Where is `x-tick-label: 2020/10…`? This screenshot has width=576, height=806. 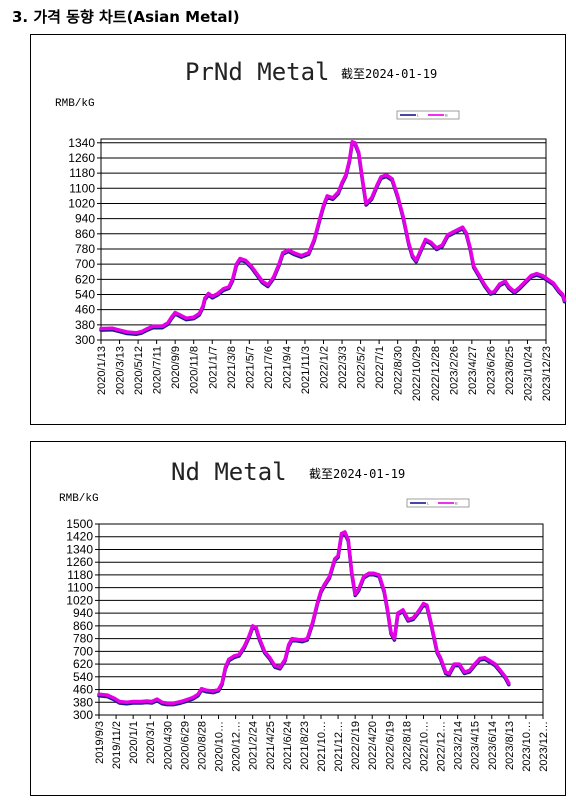
x-tick-label: 2020/10… is located at coordinates (220, 746).